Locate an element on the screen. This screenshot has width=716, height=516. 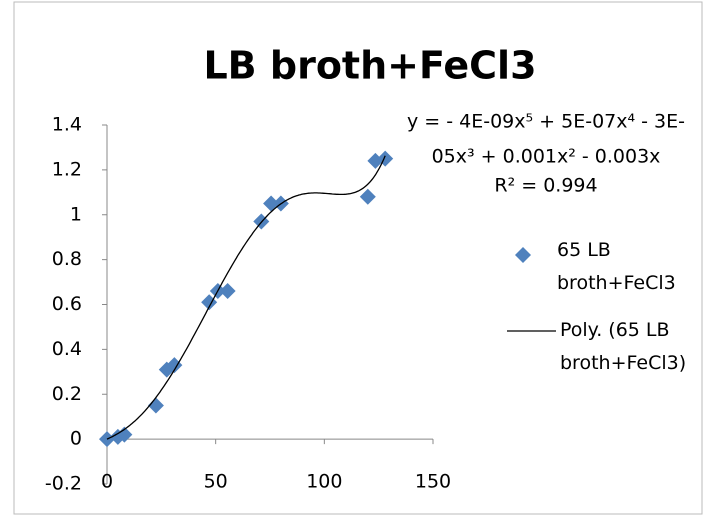
x-tick-label: 50 is located at coordinates (216, 482).